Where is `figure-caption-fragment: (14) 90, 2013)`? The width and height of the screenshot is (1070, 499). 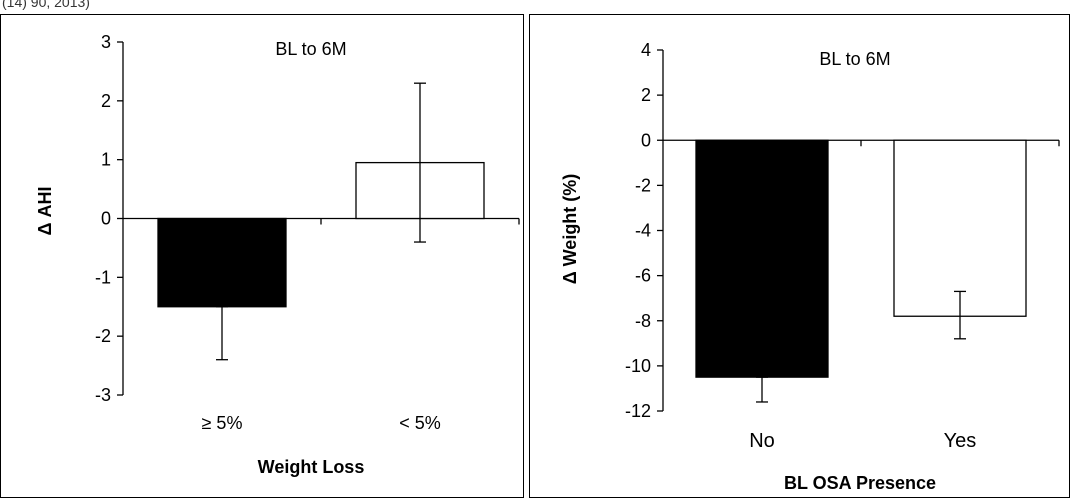 figure-caption-fragment: (14) 90, 2013) is located at coordinates (46, 5).